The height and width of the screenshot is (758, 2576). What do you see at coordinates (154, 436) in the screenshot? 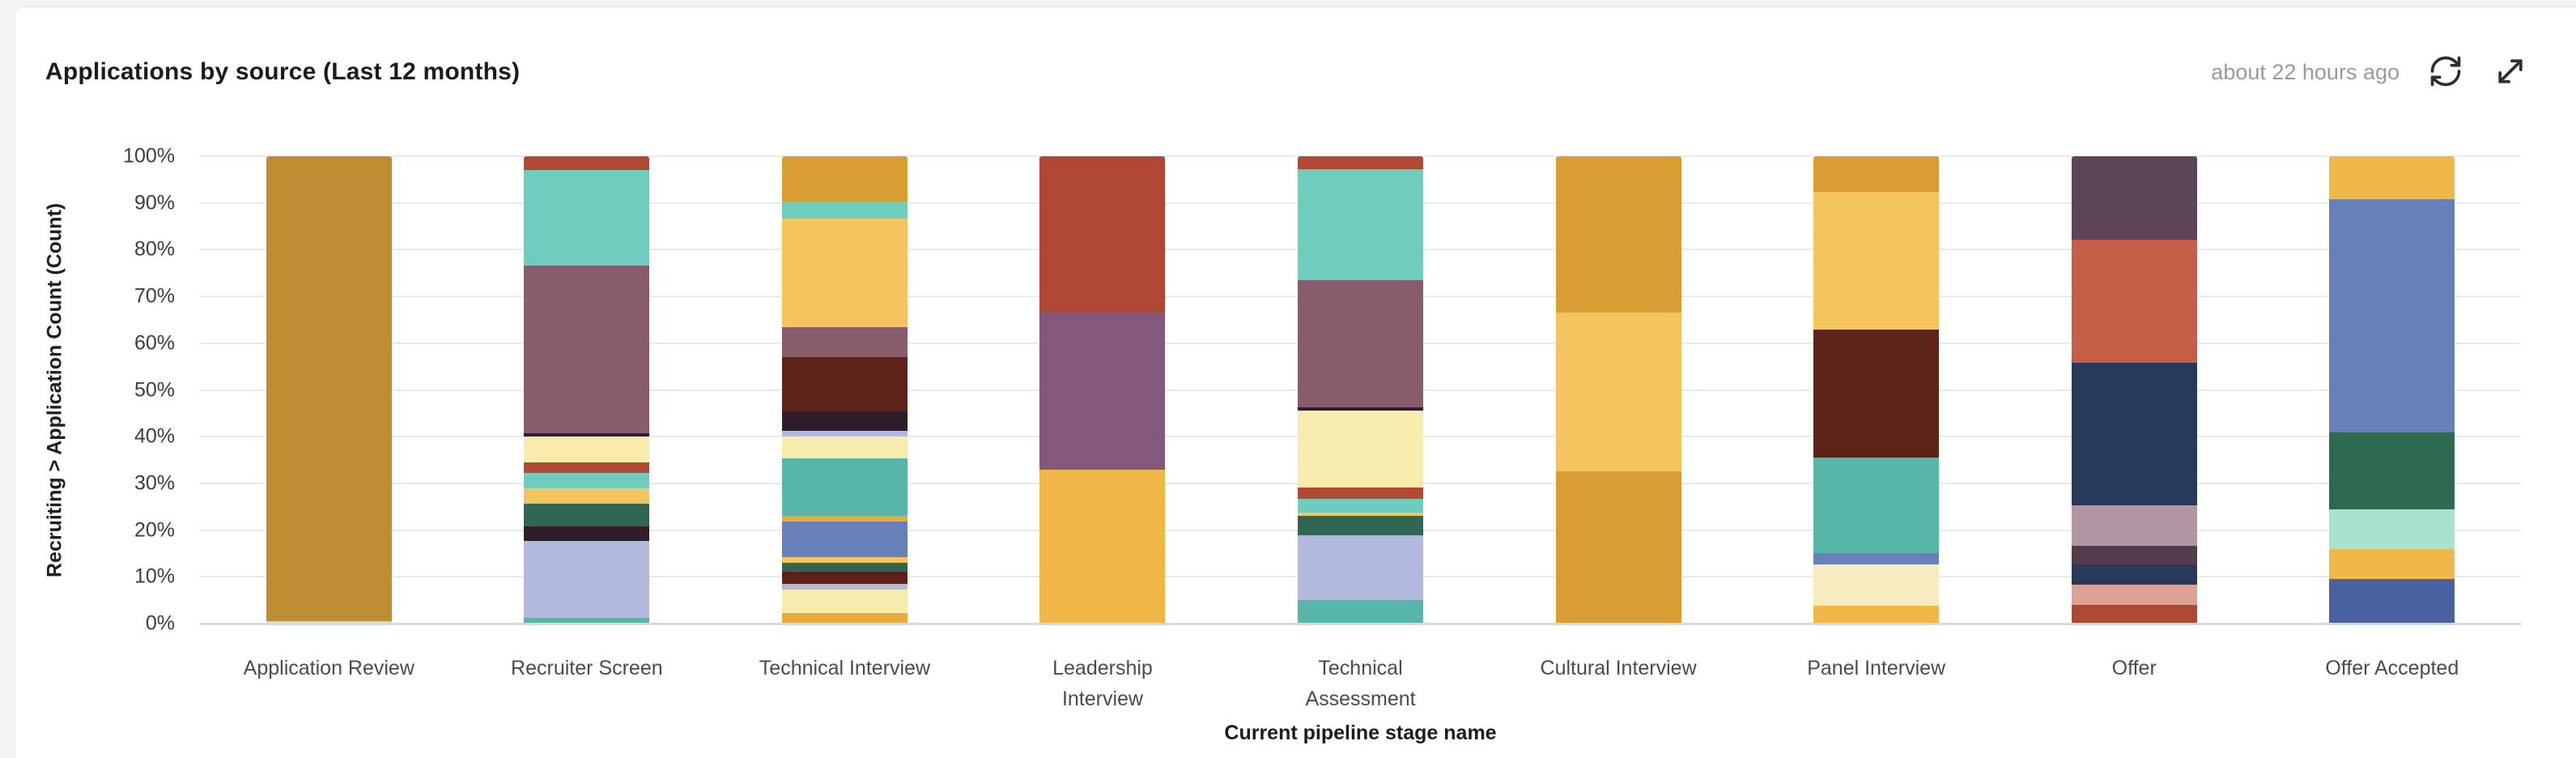
I see `y-tick-label: 40%` at bounding box center [154, 436].